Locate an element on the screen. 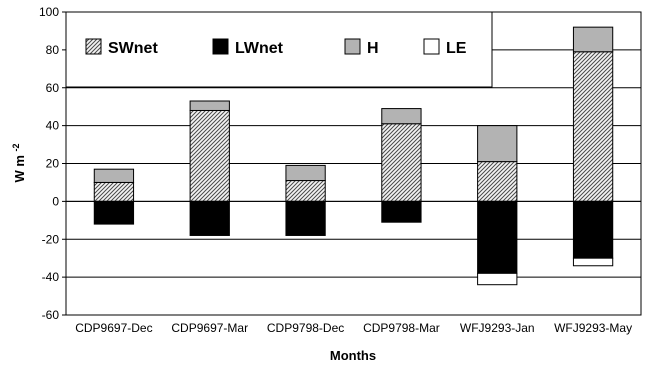 The image size is (649, 369). bar-swnet-cdp9798-dec is located at coordinates (305, 191).